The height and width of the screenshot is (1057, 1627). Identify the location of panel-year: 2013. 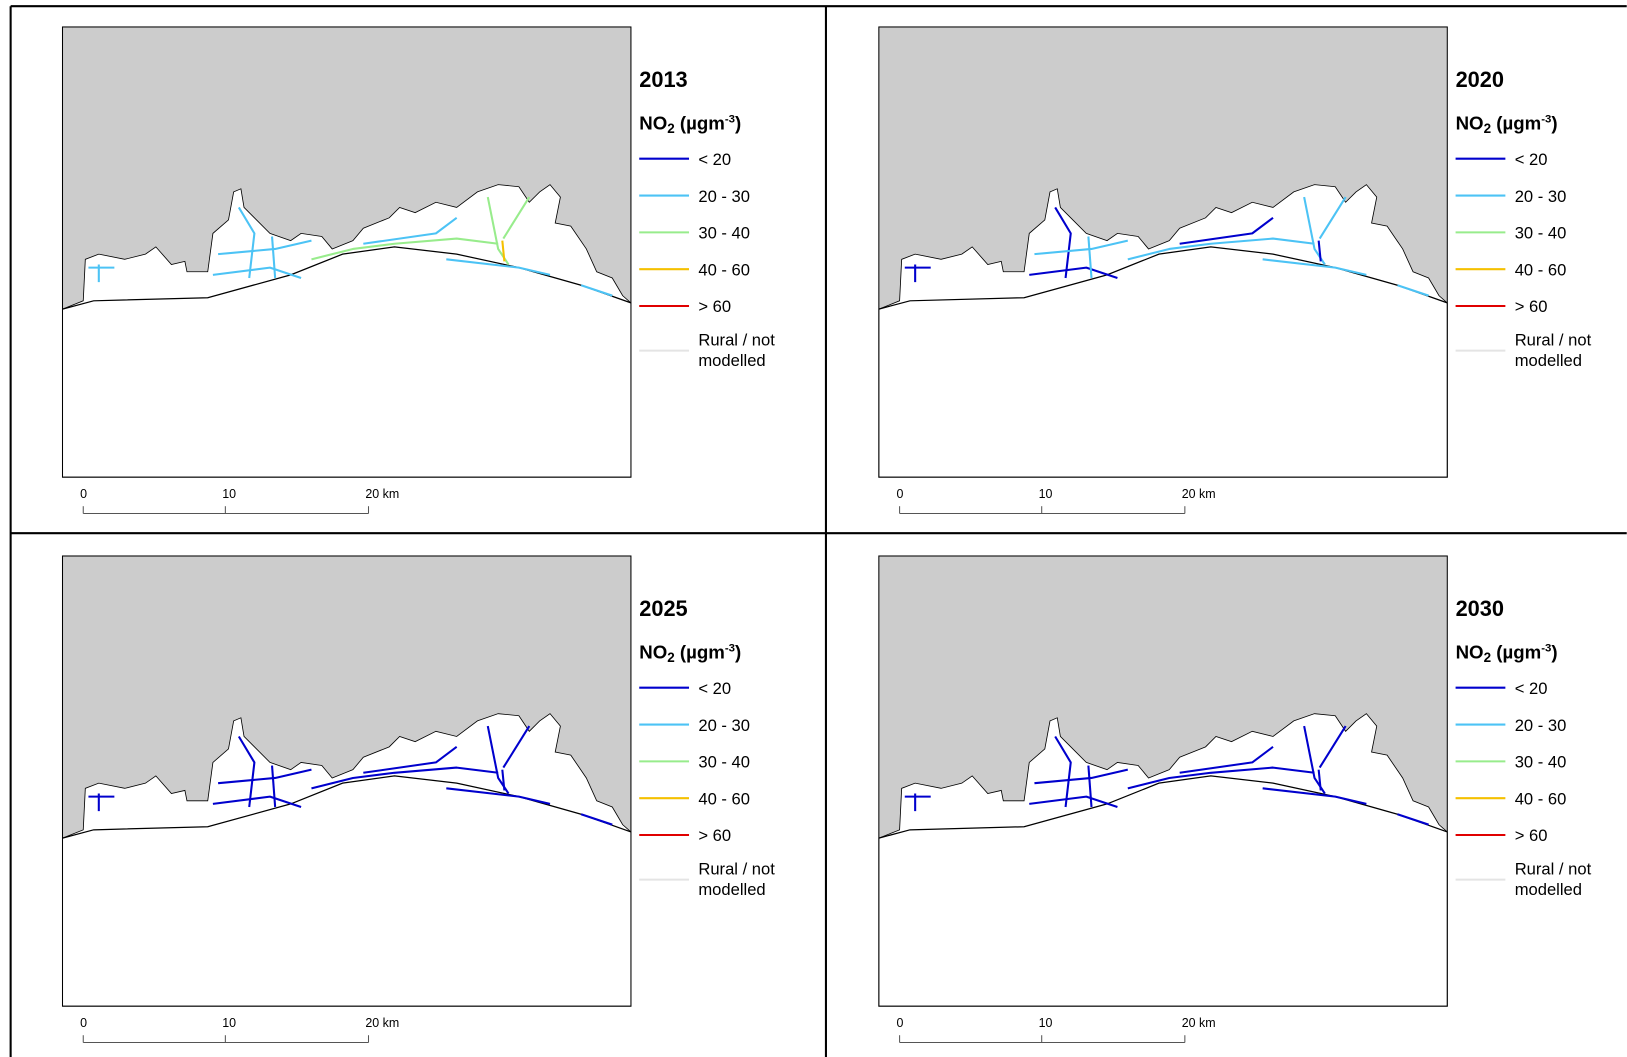
(663, 79).